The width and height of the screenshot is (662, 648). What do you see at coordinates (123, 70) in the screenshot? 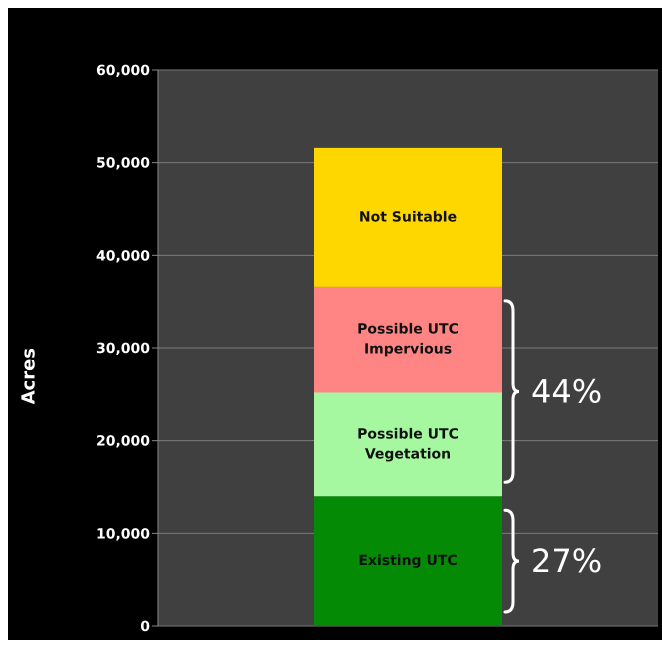
I see `y-tick-label: 60,000` at bounding box center [123, 70].